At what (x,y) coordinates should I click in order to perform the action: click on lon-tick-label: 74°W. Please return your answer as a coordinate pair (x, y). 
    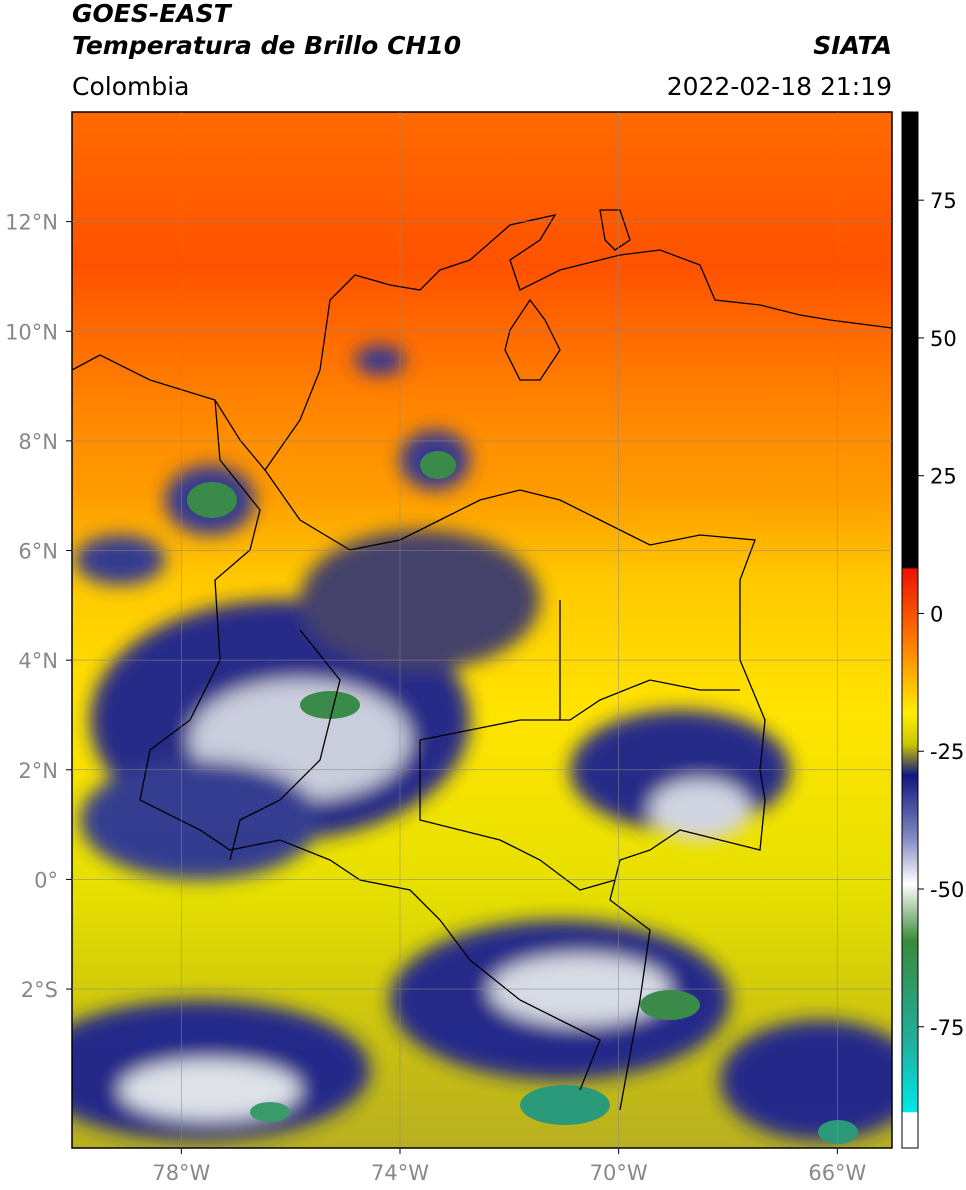
    Looking at the image, I should click on (400, 1173).